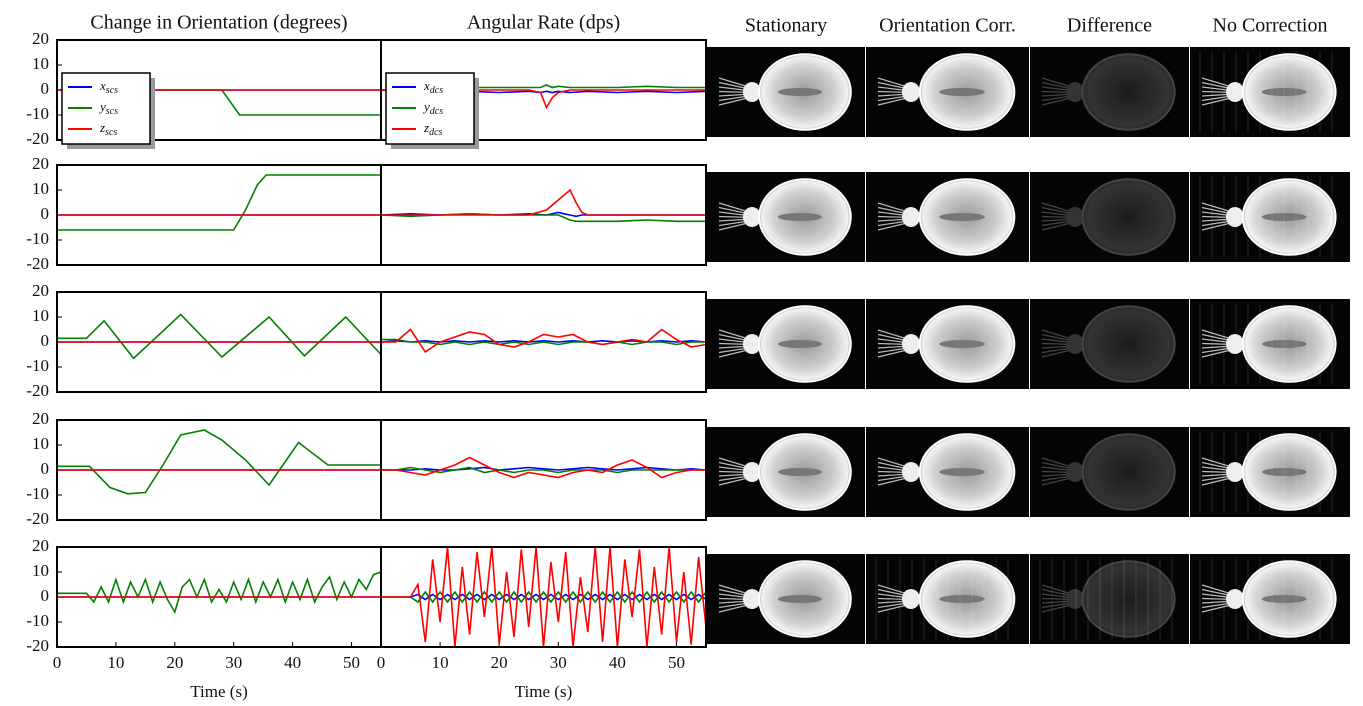 The image size is (1363, 706). Describe the element at coordinates (676, 662) in the screenshot. I see `x-tick-label: 50` at that location.